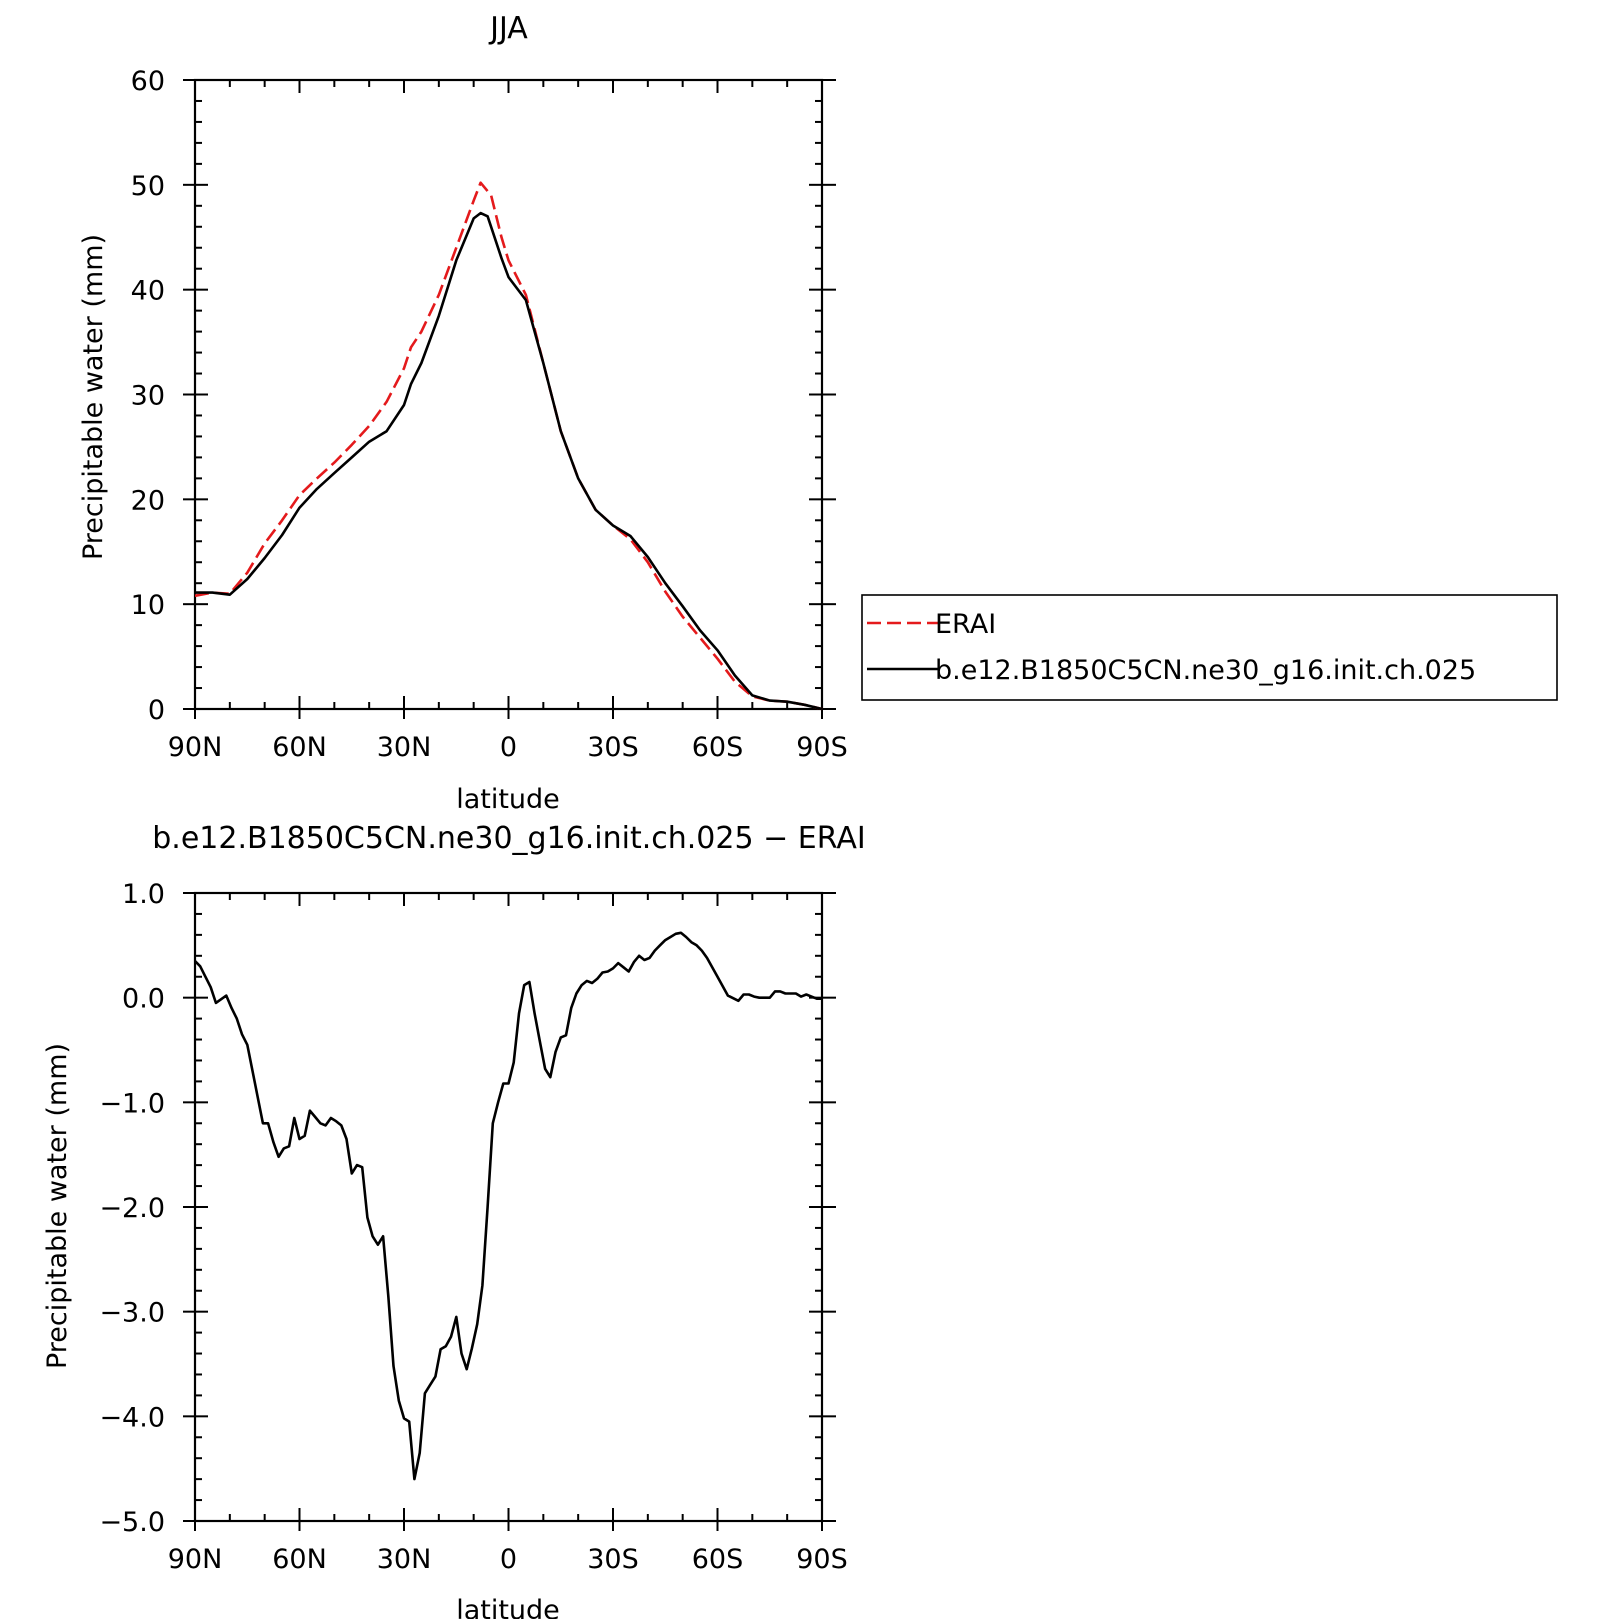  What do you see at coordinates (132, 1522) in the screenshot?
I see `bottom-chart-y-tick-label: −5.0` at bounding box center [132, 1522].